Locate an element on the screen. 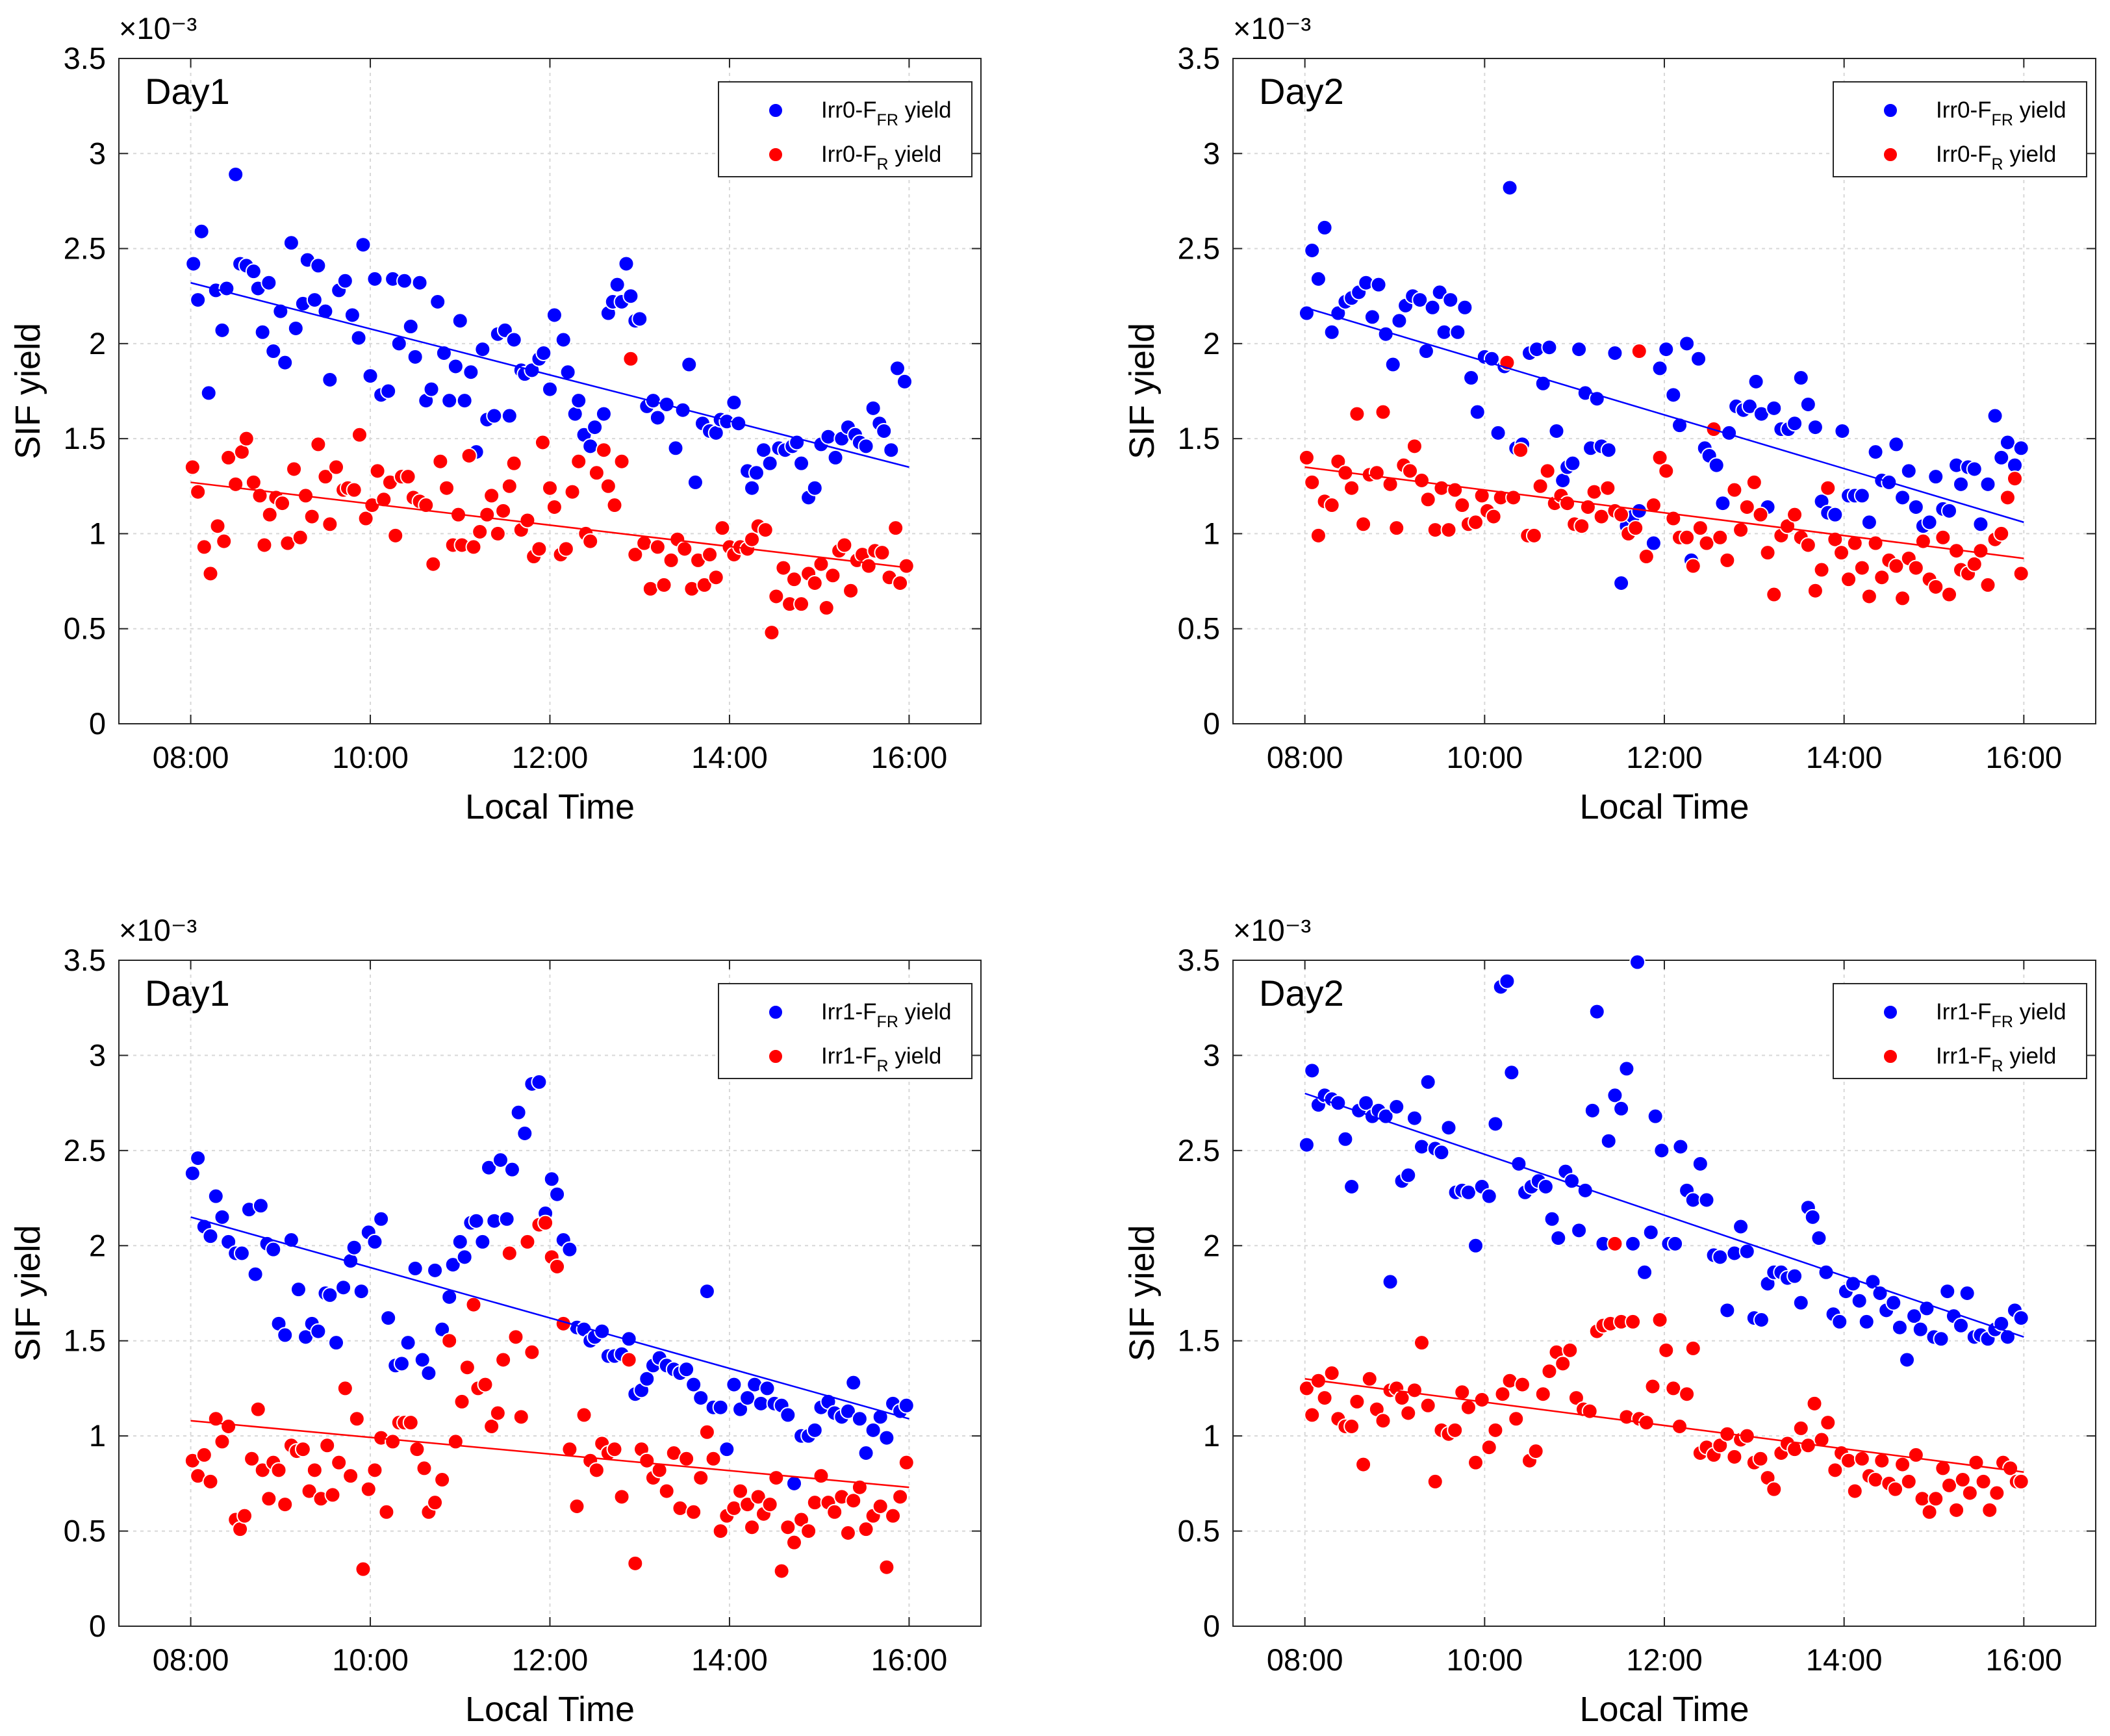 The height and width of the screenshot is (1736, 2110). y-tick-label: 1.5 is located at coordinates (85, 438).